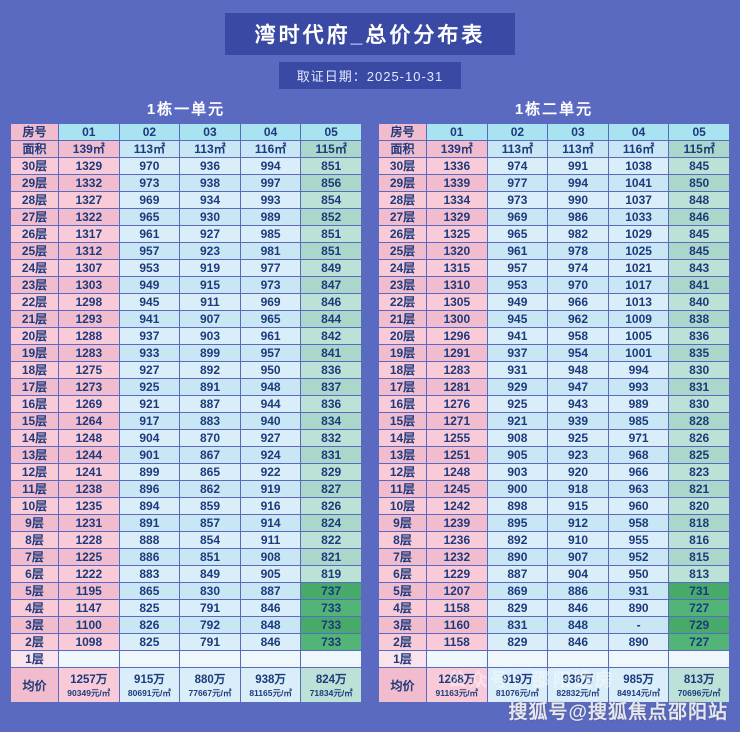  Describe the element at coordinates (699, 557) in the screenshot. I see `price-cell: 815` at that location.